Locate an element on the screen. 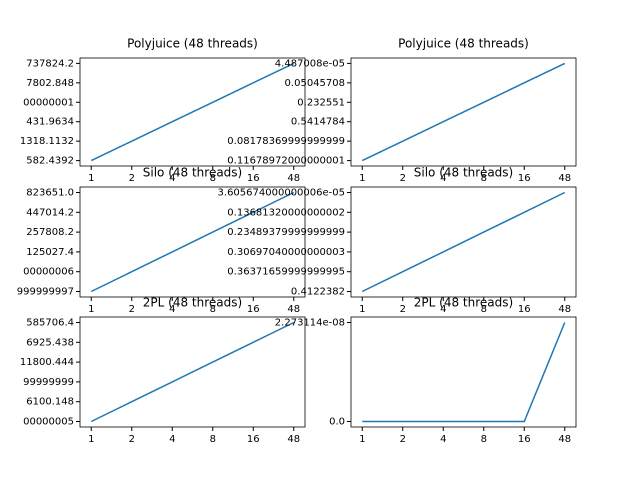 The width and height of the screenshot is (640, 480). y-tick-label: 0.4122382 is located at coordinates (318, 292).